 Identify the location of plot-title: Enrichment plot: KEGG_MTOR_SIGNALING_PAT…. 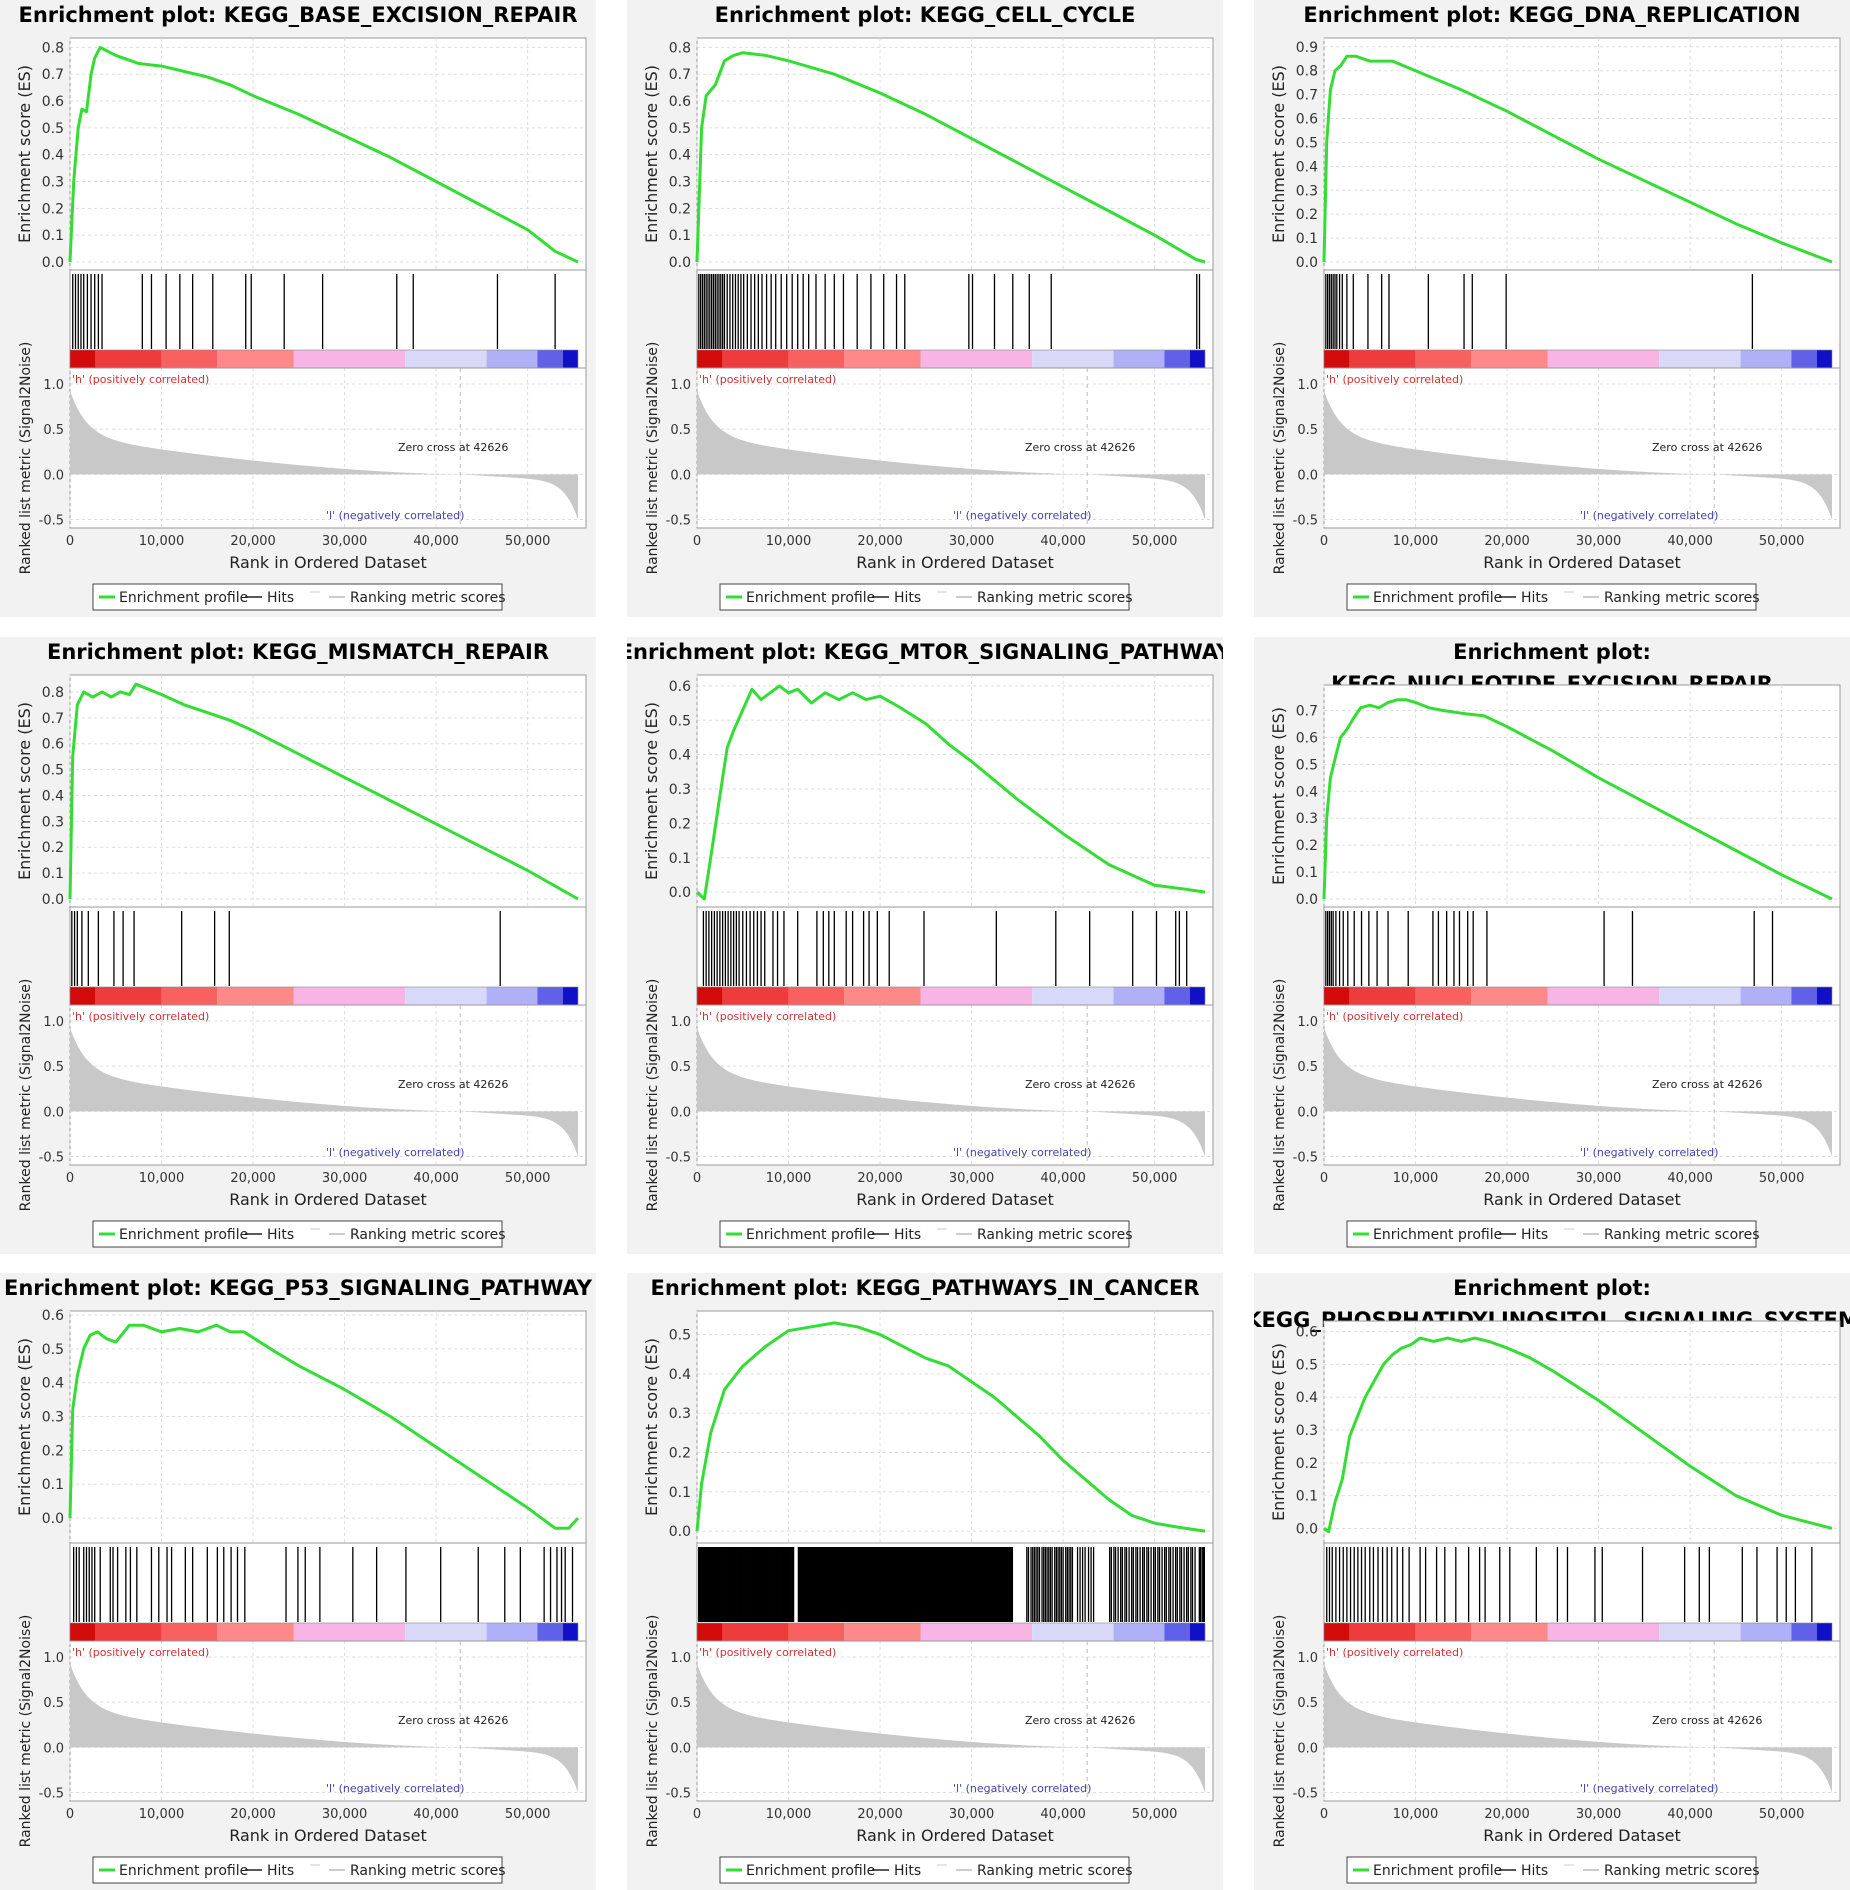
(925, 652).